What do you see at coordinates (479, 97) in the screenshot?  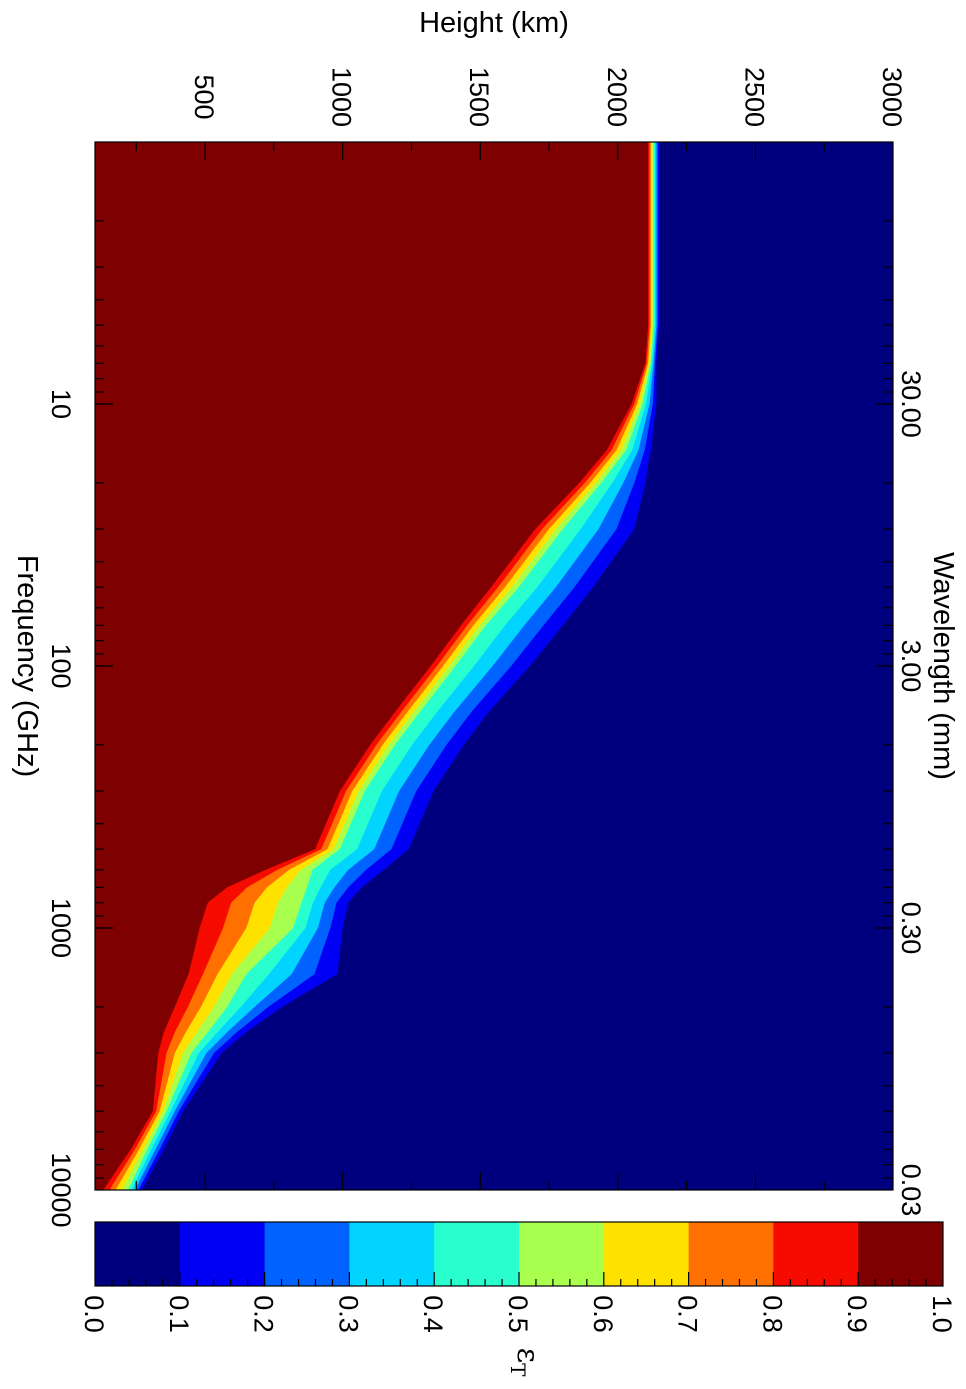 I see `height-tick-label: 1500` at bounding box center [479, 97].